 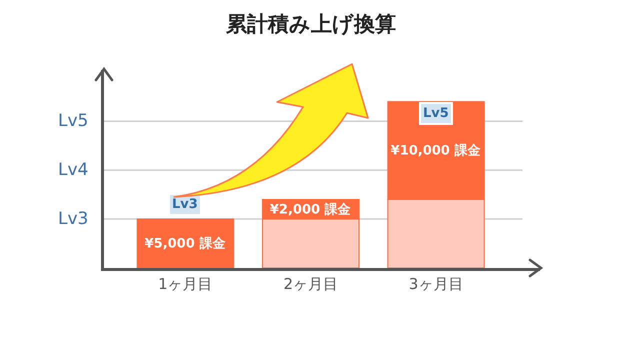 I want to click on ref-line-label: Lv5, so click(x=73, y=121).